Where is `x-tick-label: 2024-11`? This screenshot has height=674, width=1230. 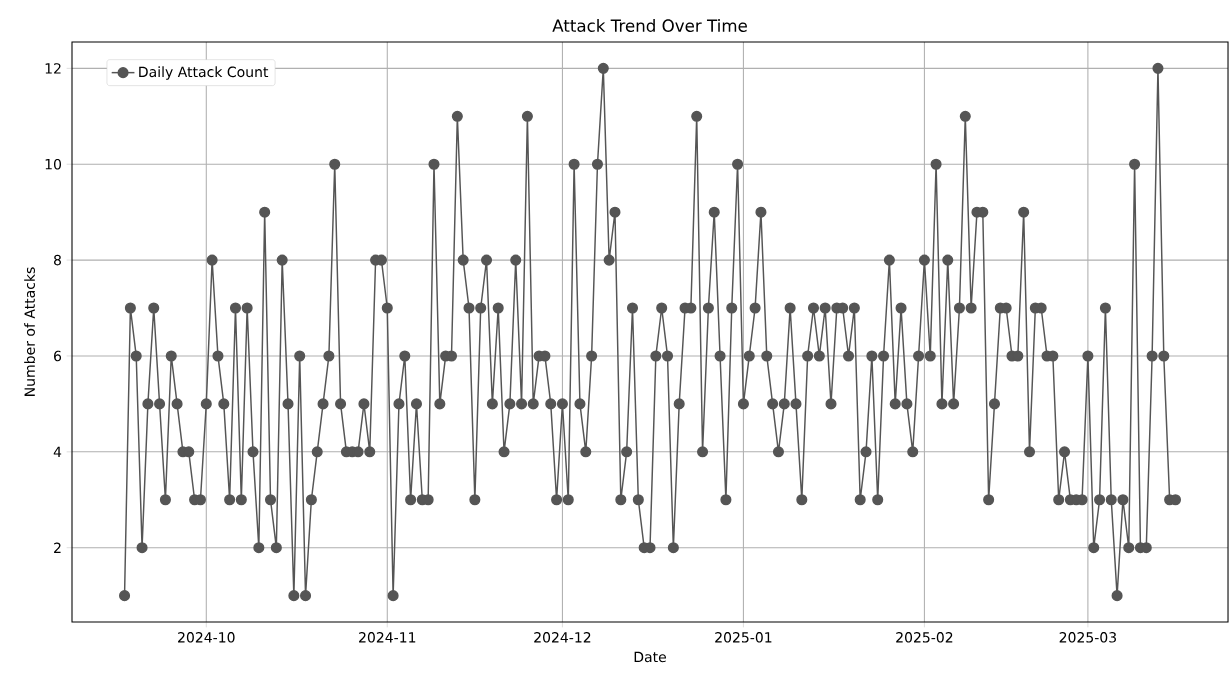 x-tick-label: 2024-11 is located at coordinates (387, 637).